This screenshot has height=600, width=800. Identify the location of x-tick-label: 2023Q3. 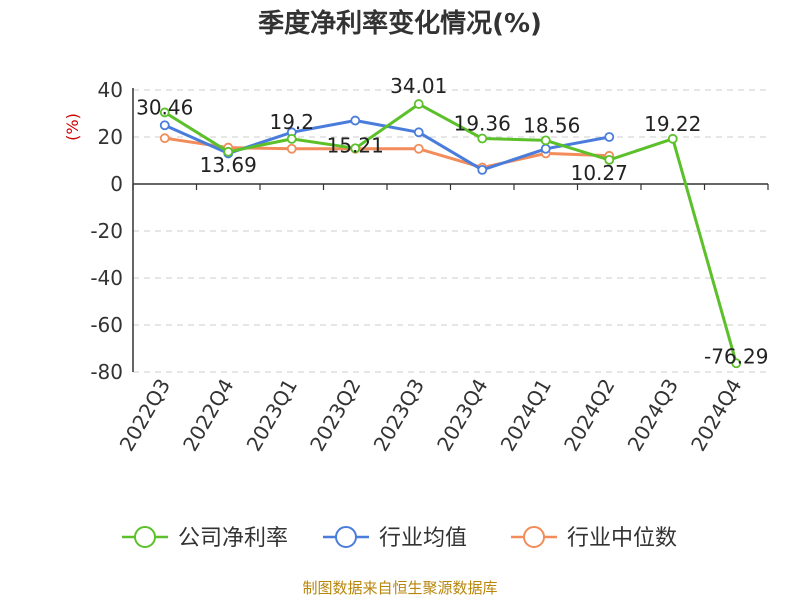
(399, 415).